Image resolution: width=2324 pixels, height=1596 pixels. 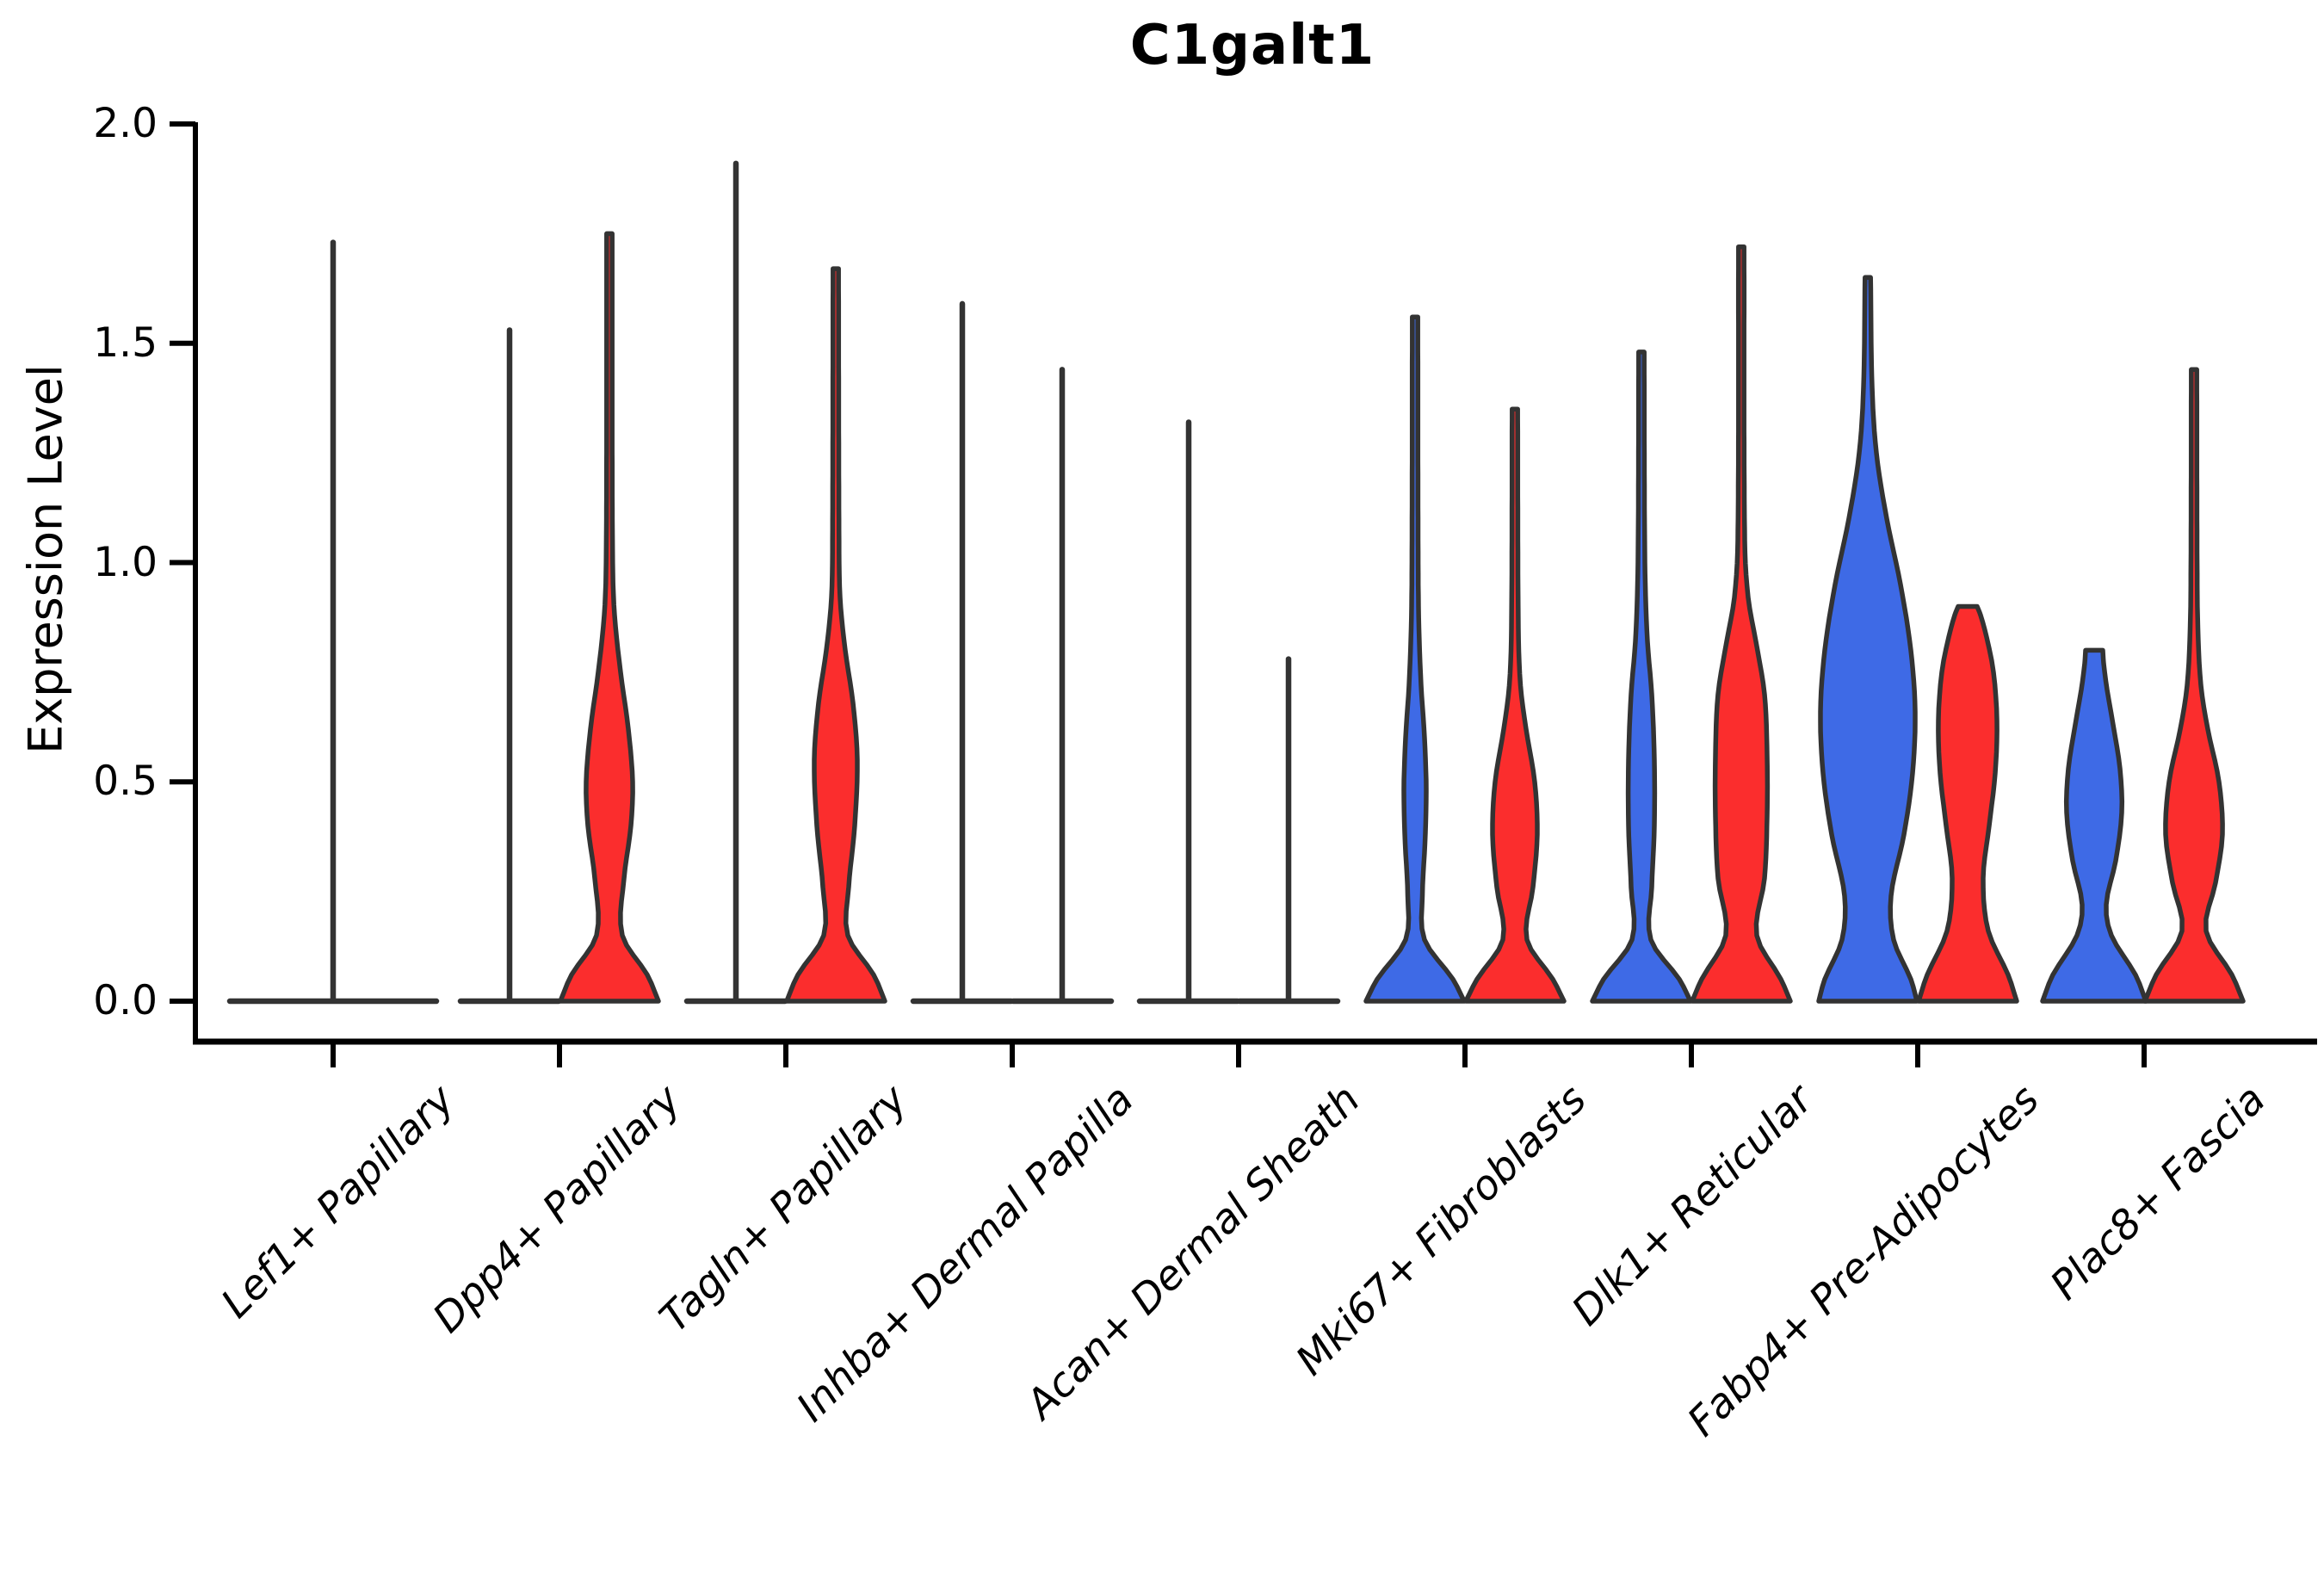 What do you see at coordinates (333, 622) in the screenshot?
I see `violin-single` at bounding box center [333, 622].